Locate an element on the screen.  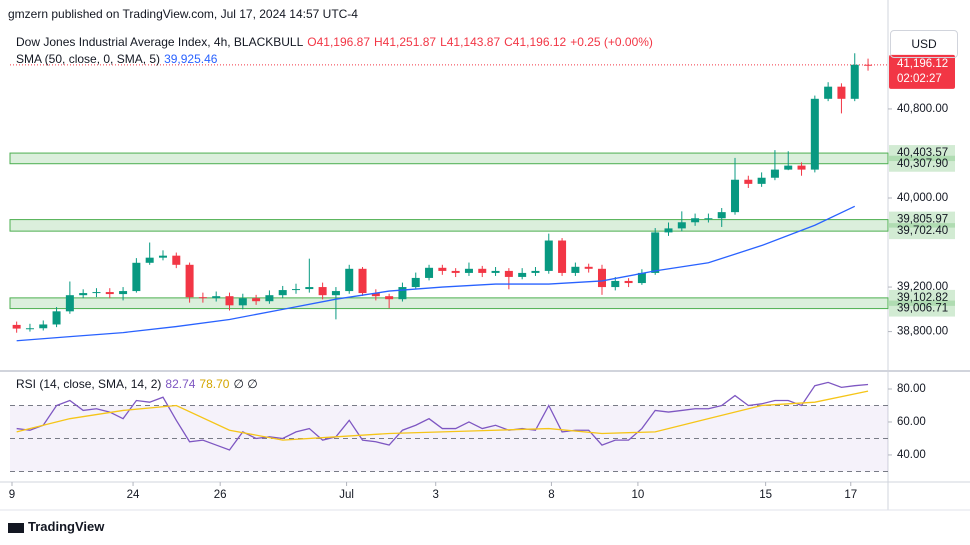
sma-value: 39,925.46 is located at coordinates (191, 59).